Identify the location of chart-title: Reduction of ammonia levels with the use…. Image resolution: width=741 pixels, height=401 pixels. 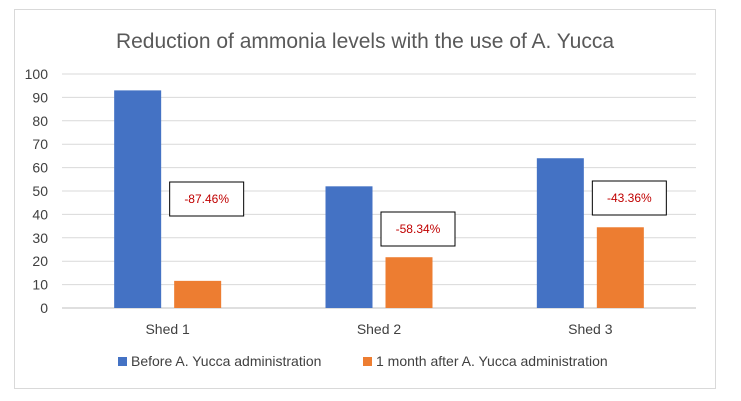
(365, 41).